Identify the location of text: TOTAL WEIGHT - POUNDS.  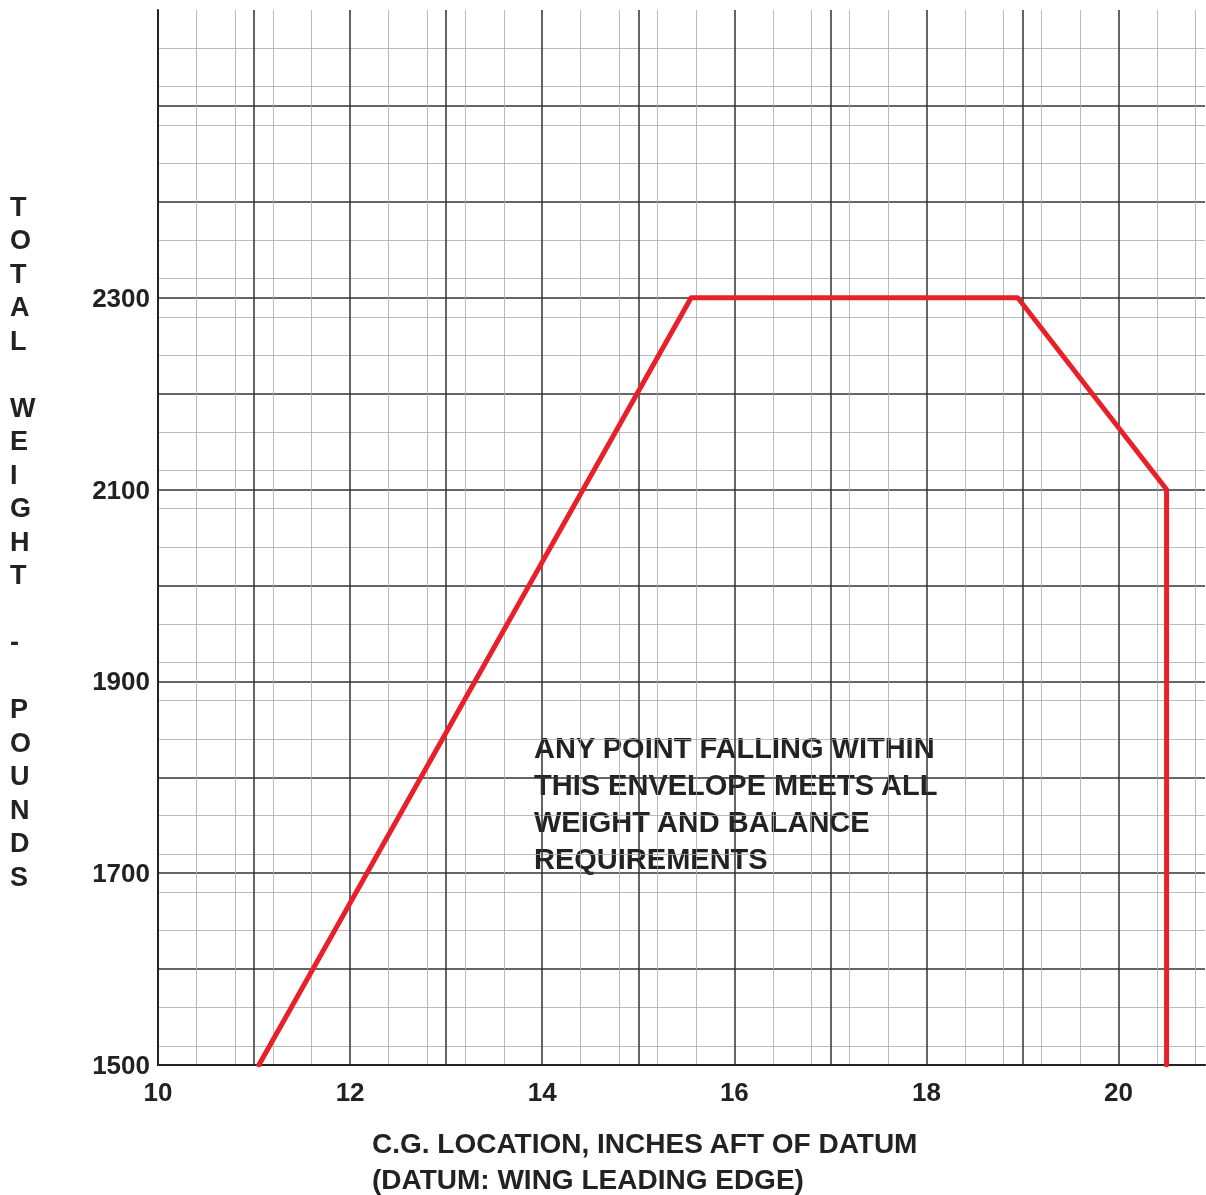
(23, 541).